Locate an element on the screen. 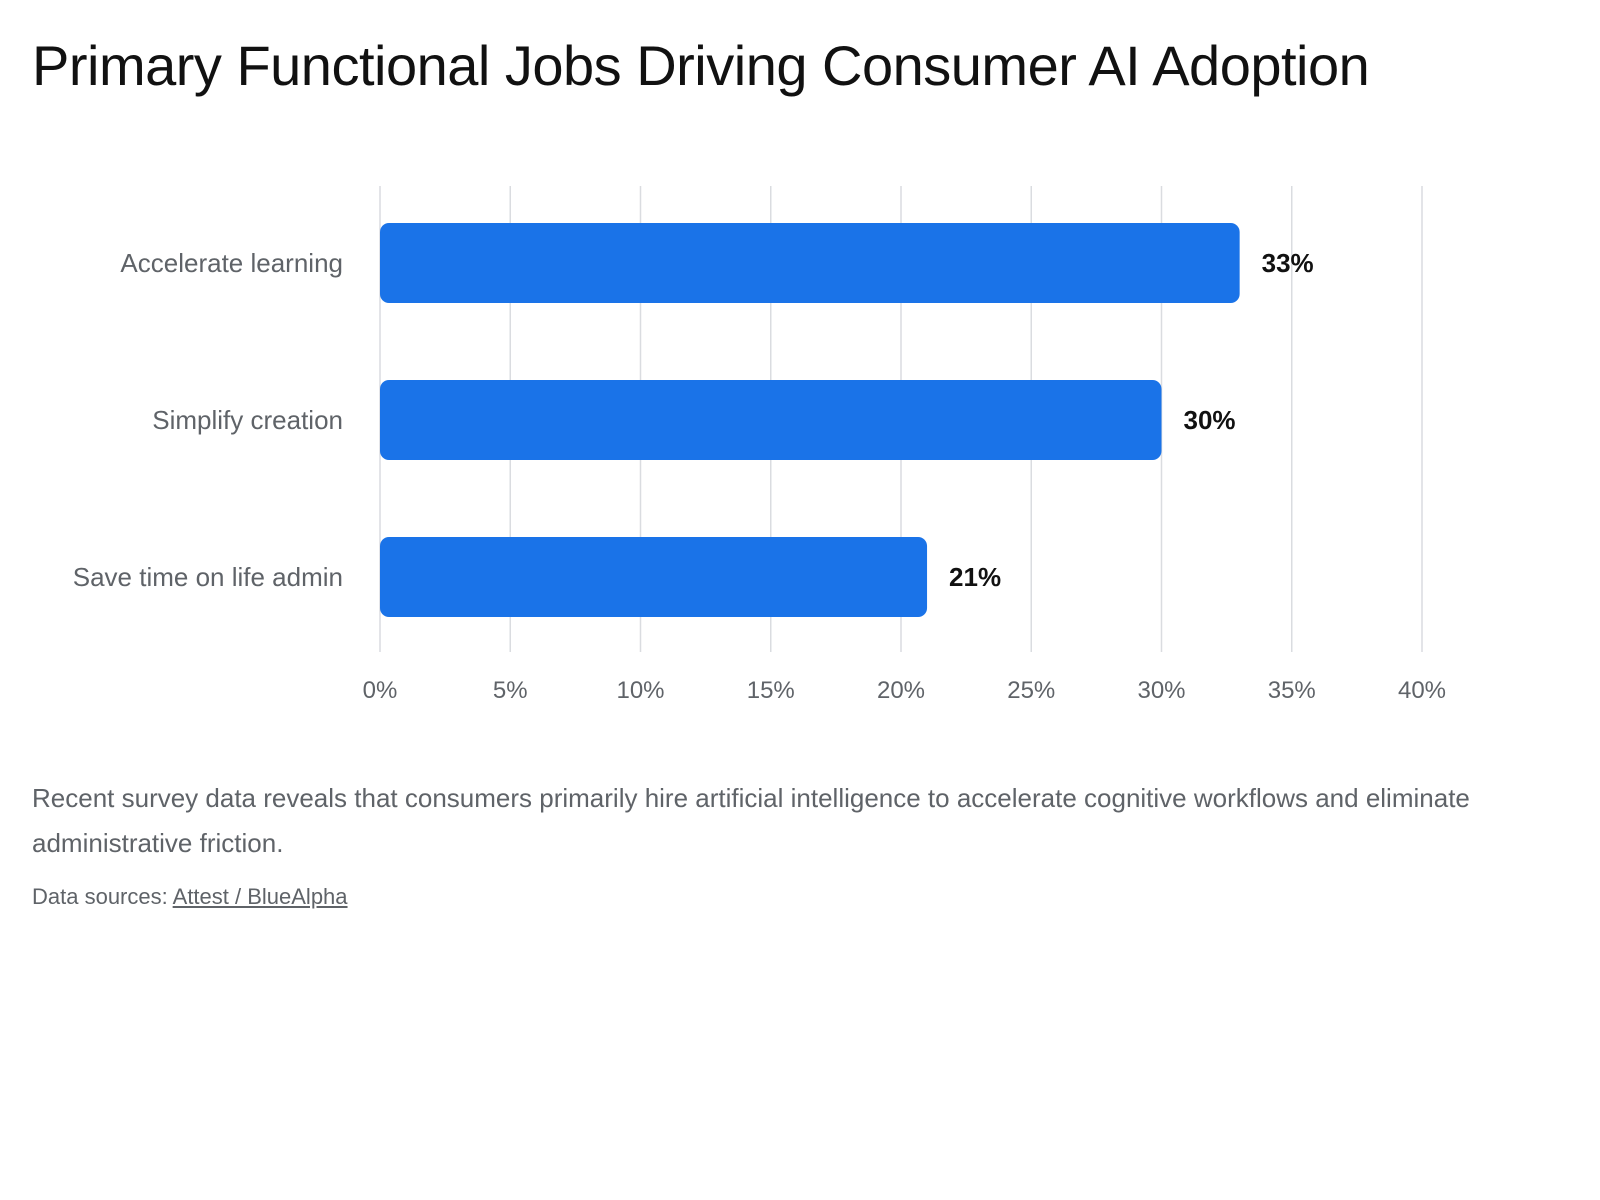 The image size is (1600, 1200). data-sources-label: Data sources: is located at coordinates (100, 896).